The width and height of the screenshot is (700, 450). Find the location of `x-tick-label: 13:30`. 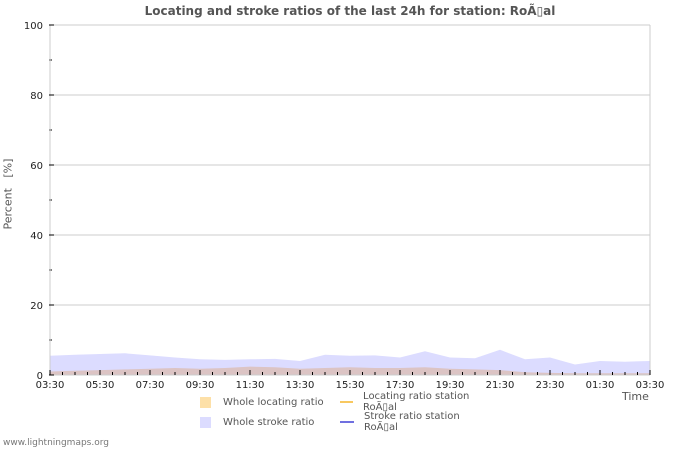

x-tick-label: 13:30 is located at coordinates (300, 385).